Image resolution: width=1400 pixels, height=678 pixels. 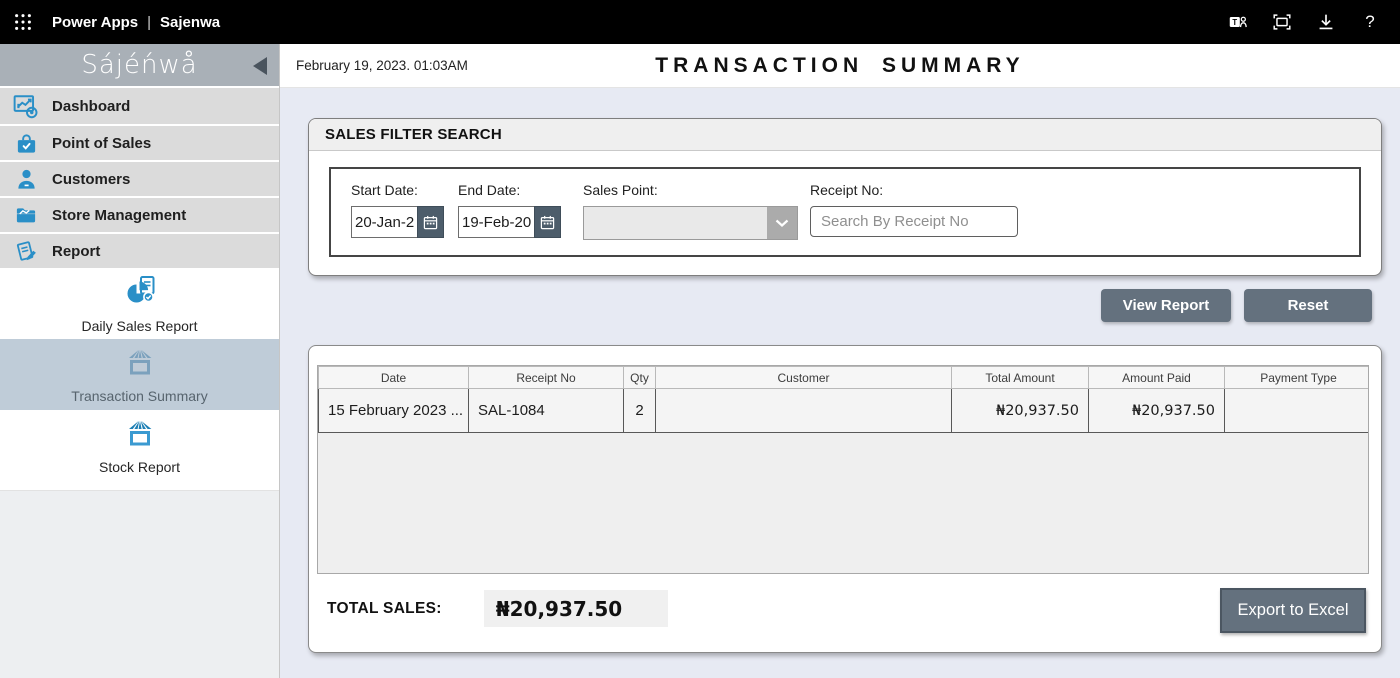 I want to click on sales-point-label: Sales Point:, so click(x=620, y=190).